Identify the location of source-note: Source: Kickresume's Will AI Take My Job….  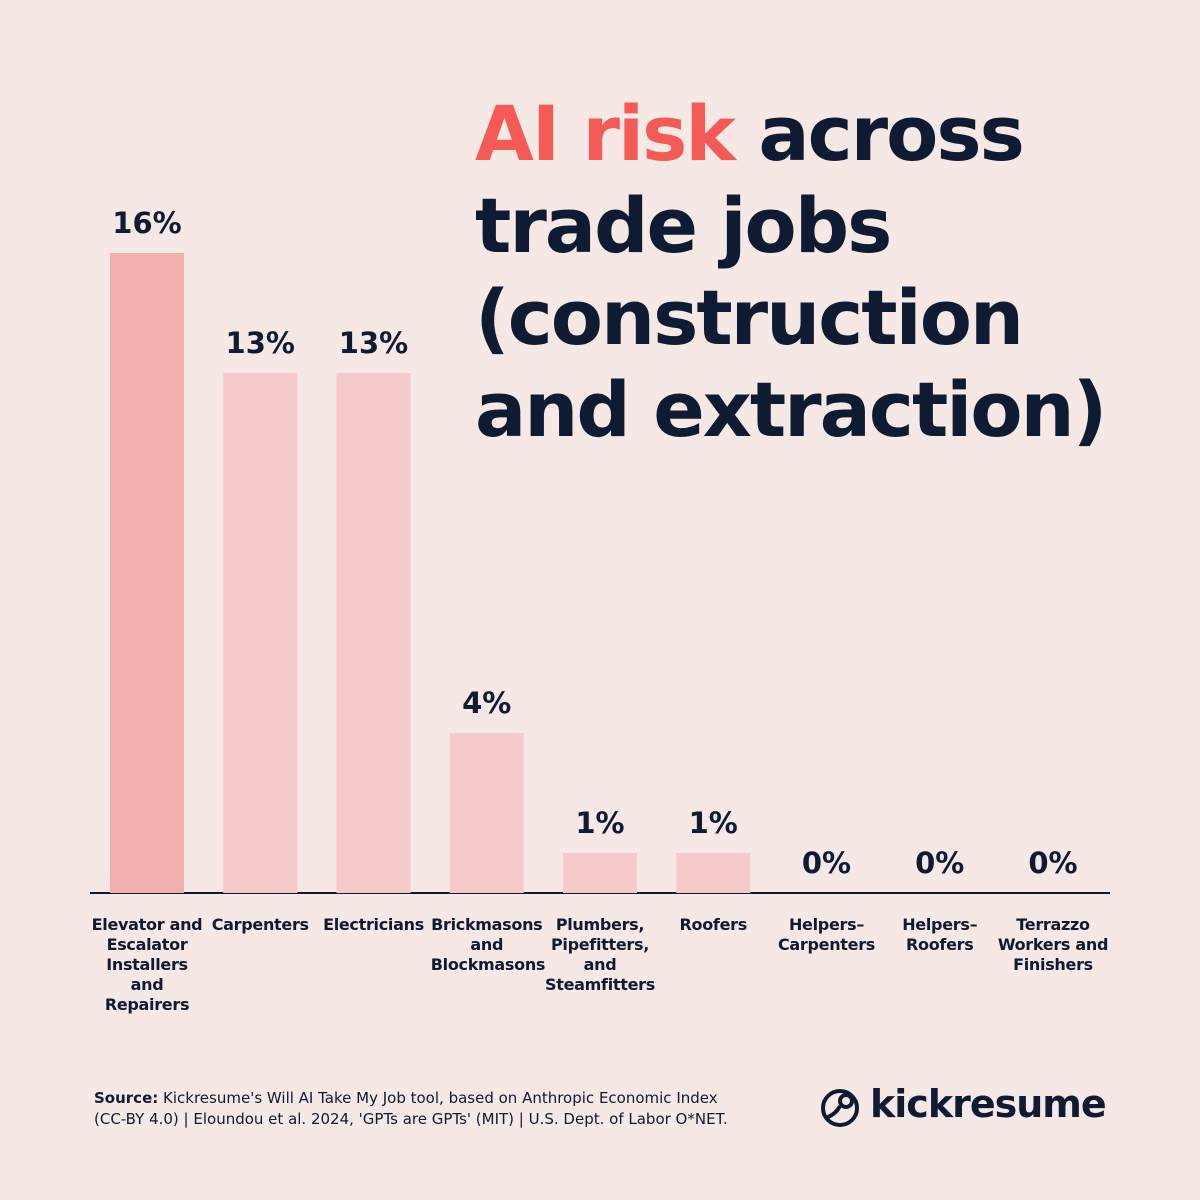
(419, 1109).